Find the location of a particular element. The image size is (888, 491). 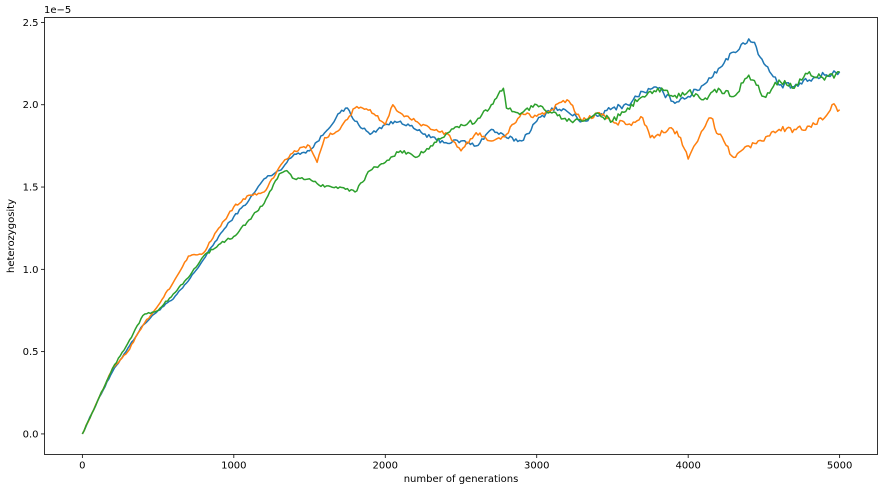

y-tick-label: 1.5 is located at coordinates (31, 188).